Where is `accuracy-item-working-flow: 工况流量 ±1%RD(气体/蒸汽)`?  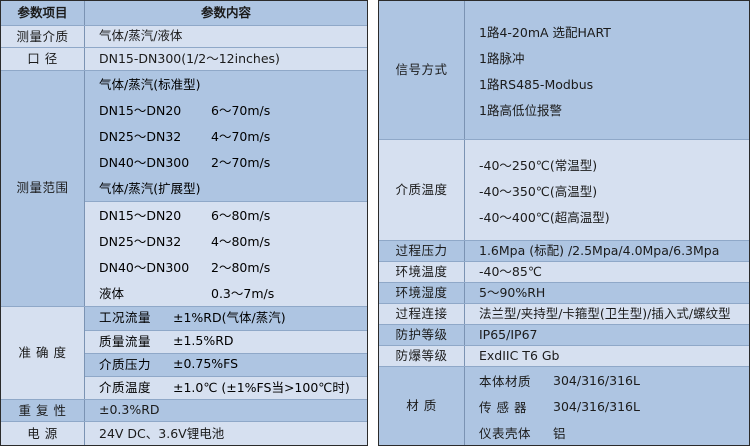
accuracy-item-working-flow: 工况流量 ±1%RD(气体/蒸汽) is located at coordinates (226, 318).